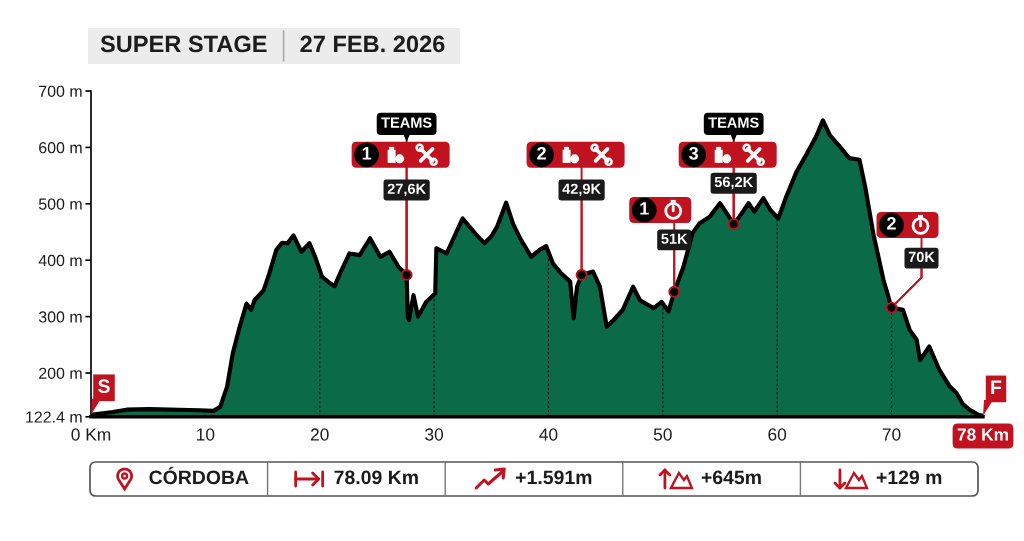 Image resolution: width=1024 pixels, height=541 pixels. Describe the element at coordinates (104, 386) in the screenshot. I see `annotation: S` at that location.